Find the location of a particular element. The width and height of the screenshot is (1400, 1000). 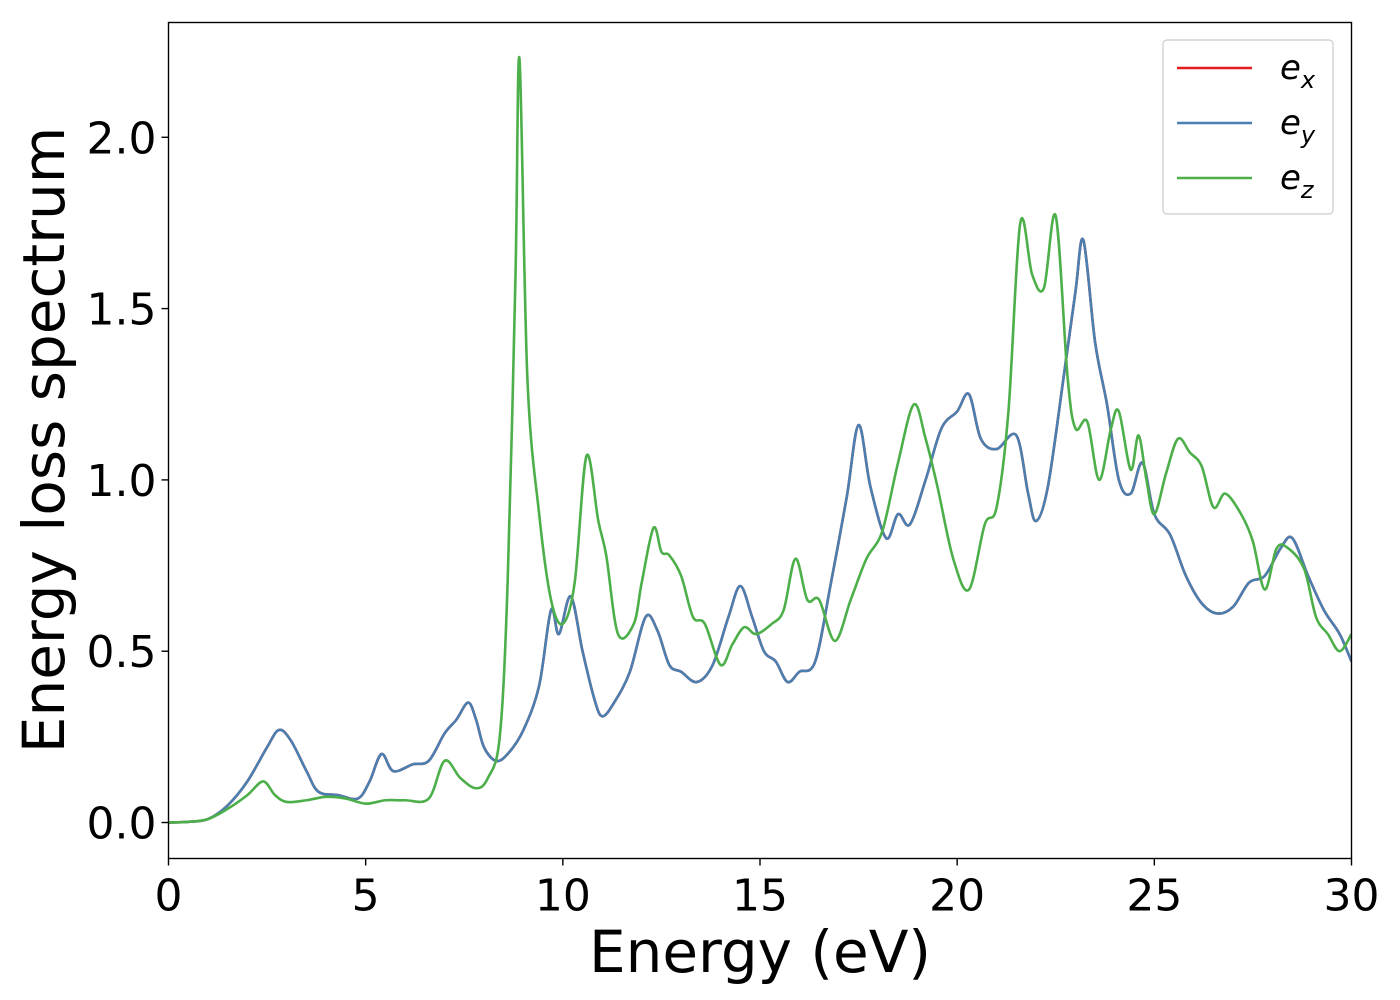

y-tick-label: 0.5 is located at coordinates (122, 652).